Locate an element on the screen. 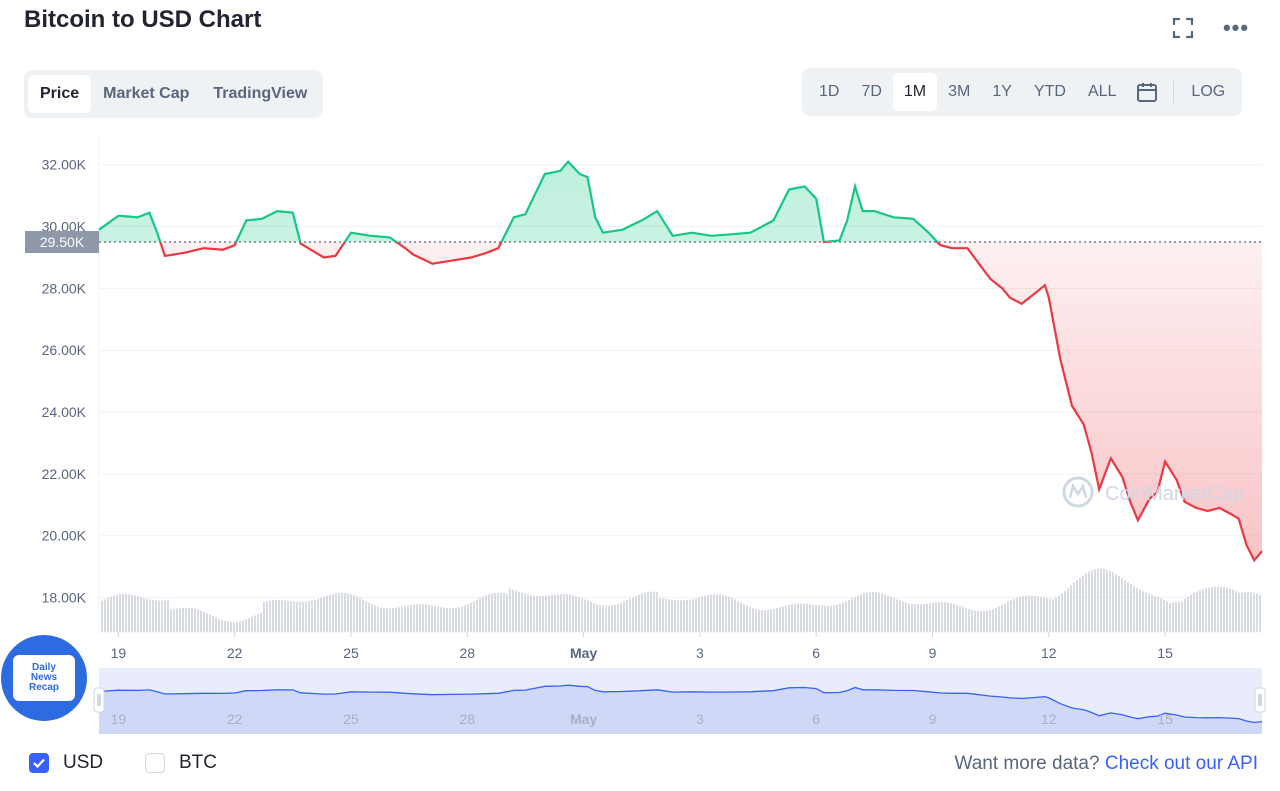  navigator-x-labels: 19 22 25 28 May 3 6 9 12 15 is located at coordinates (642, 719).